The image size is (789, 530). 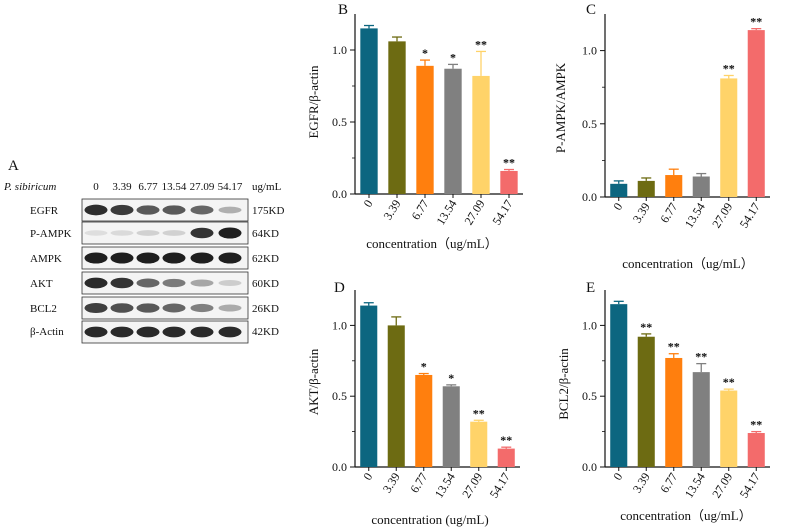 What do you see at coordinates (41, 284) in the screenshot?
I see `protein-name: AKT` at bounding box center [41, 284].